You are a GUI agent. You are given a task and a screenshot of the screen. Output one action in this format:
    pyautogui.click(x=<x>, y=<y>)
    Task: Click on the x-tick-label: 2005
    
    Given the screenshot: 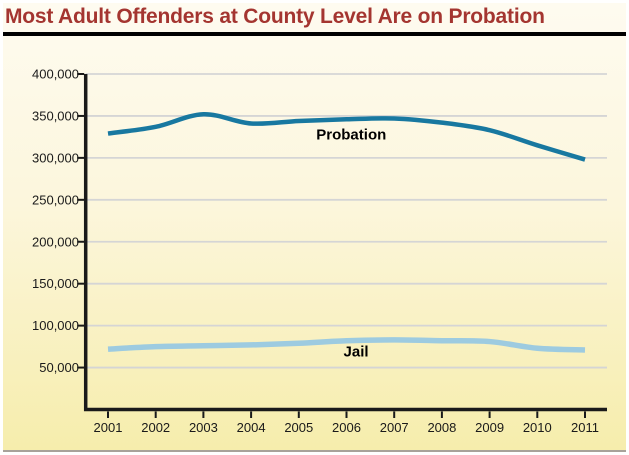 What is the action you would take?
    pyautogui.click(x=298, y=427)
    